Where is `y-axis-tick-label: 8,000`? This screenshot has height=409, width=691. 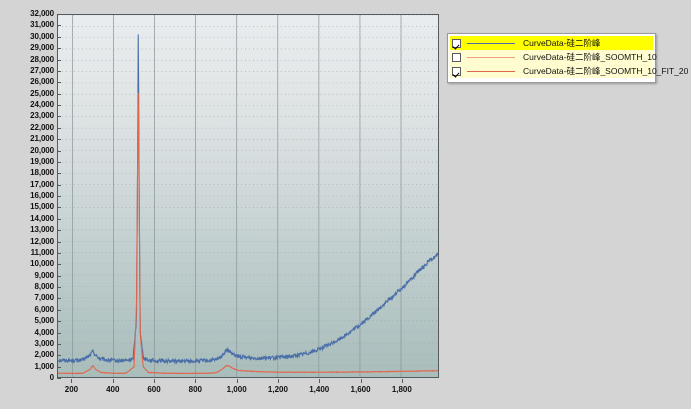
y-axis-tick-label: 8,000 is located at coordinates (44, 286).